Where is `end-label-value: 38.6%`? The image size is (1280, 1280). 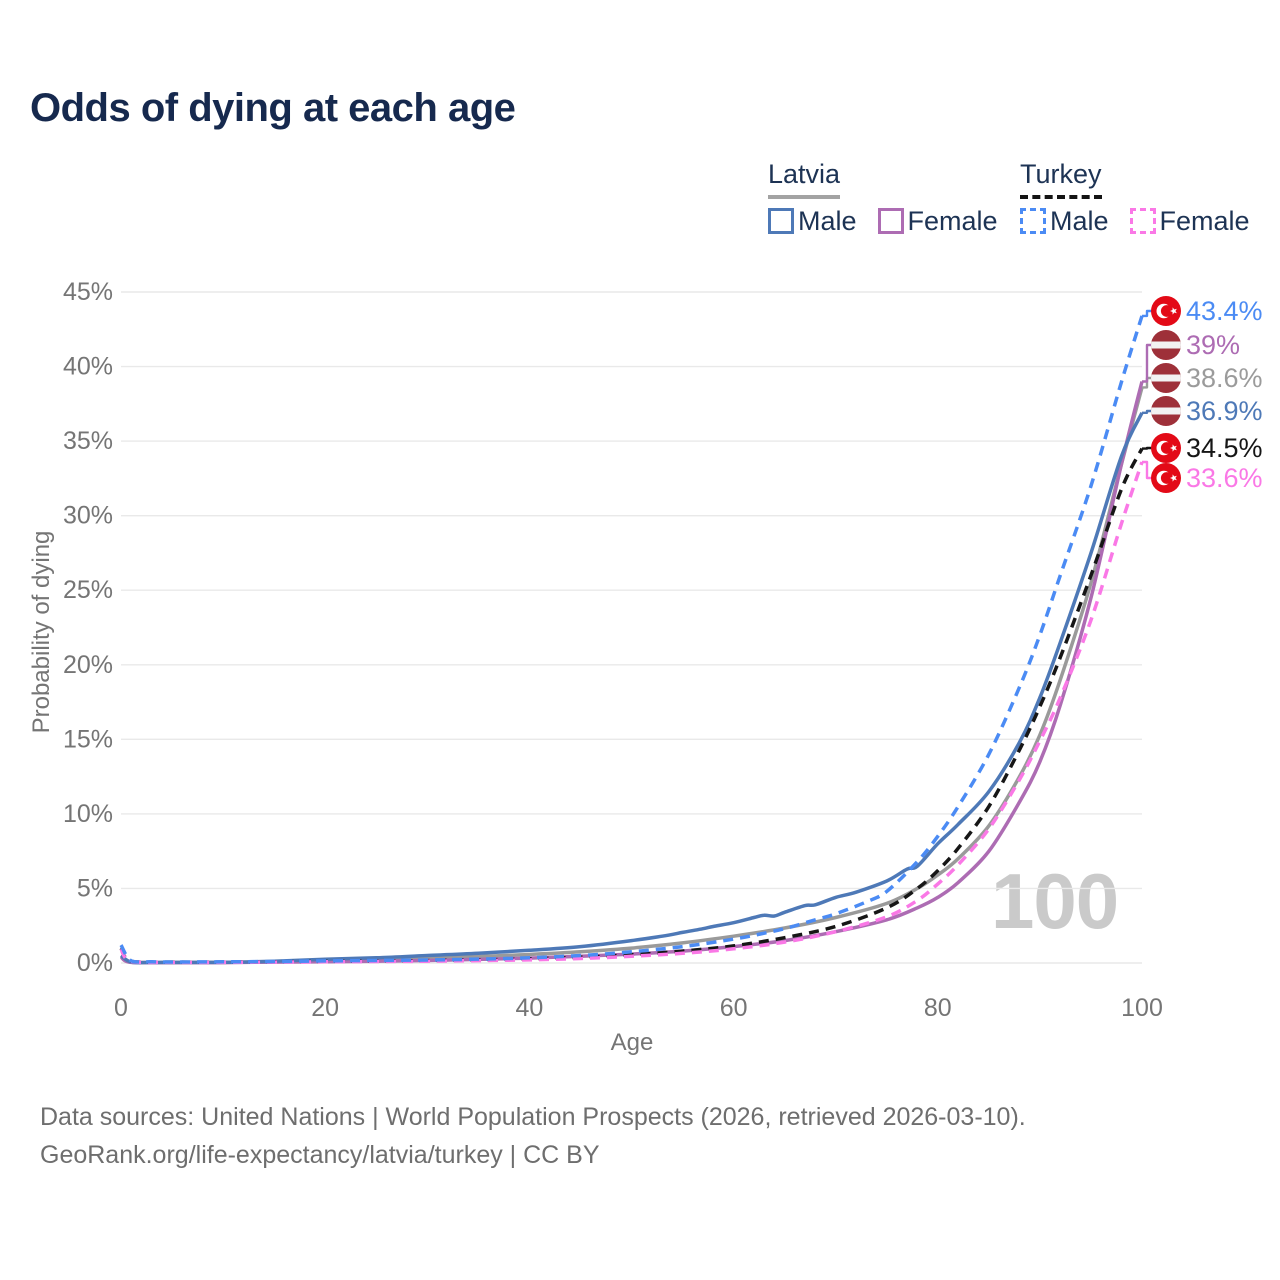
end-label-value: 38.6% is located at coordinates (1224, 378).